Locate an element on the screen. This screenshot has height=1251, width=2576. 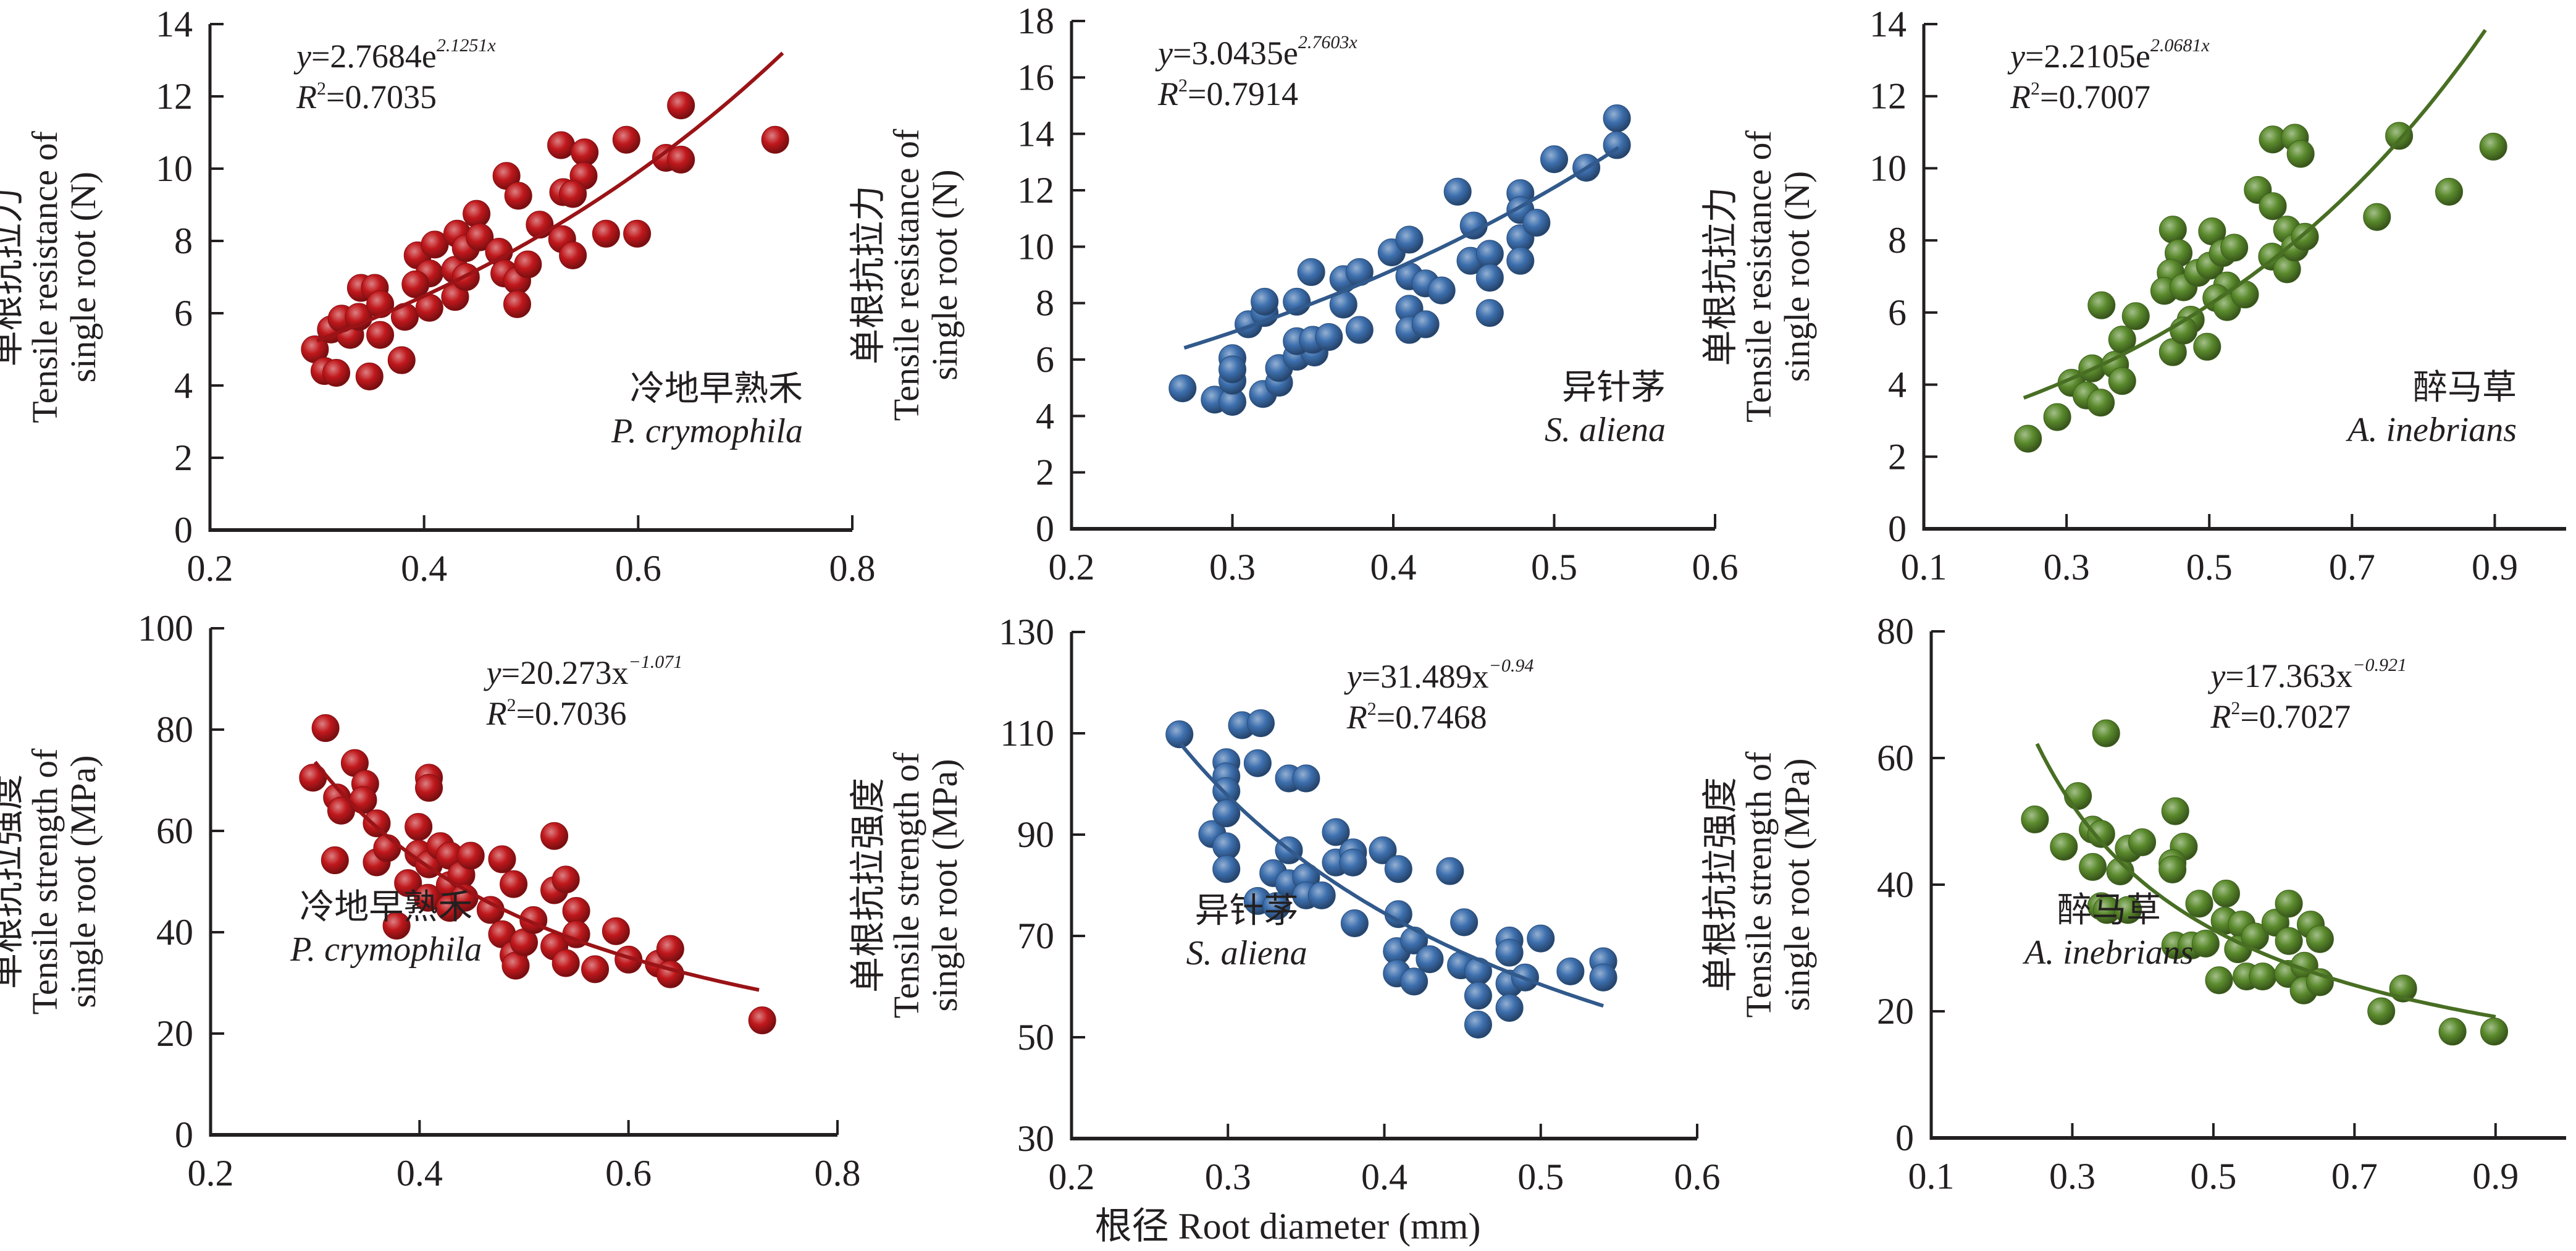
y-tick-label: 6 is located at coordinates (184, 313).